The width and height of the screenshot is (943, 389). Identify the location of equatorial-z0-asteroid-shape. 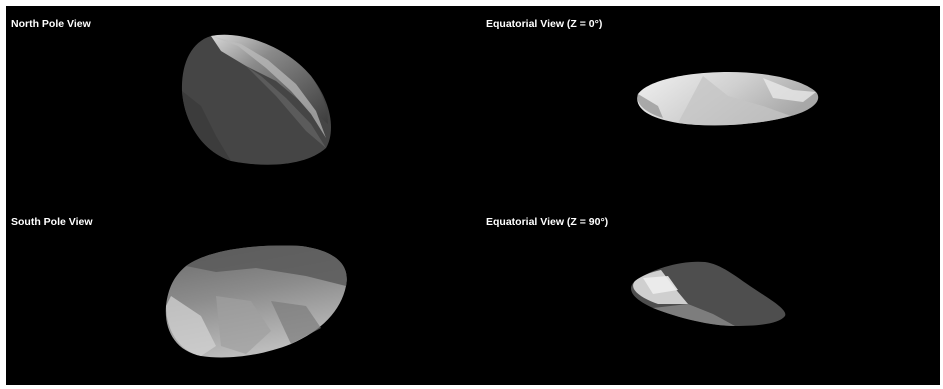
(728, 99).